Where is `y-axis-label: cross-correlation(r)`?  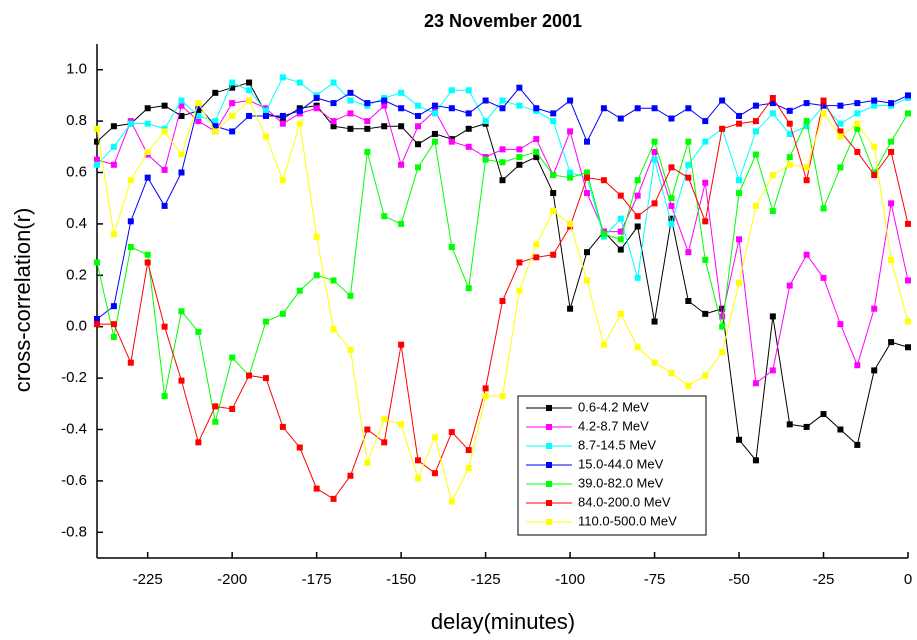 y-axis-label: cross-correlation(r) is located at coordinates (22, 300).